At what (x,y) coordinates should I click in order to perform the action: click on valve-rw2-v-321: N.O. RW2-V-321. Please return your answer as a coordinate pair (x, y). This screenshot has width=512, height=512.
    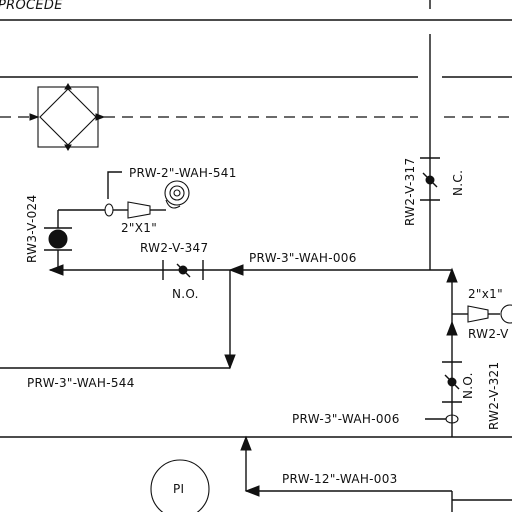
    Looking at the image, I should click on (471, 395).